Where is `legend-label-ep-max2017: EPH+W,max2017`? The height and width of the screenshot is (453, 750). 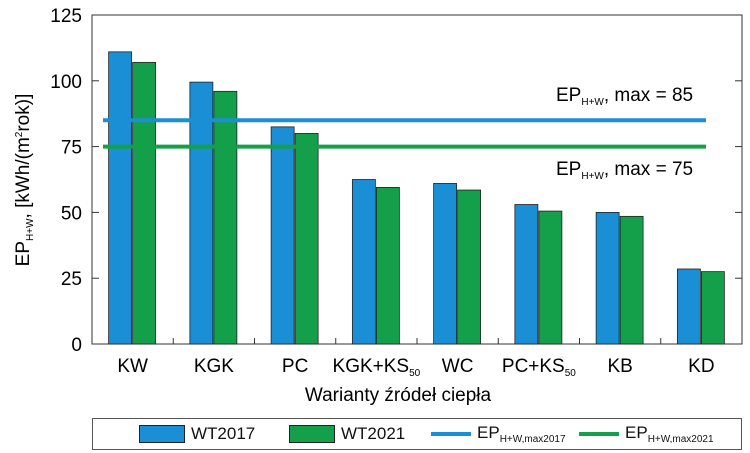 legend-label-ep-max2017: EPH+W,max2017 is located at coordinates (521, 434).